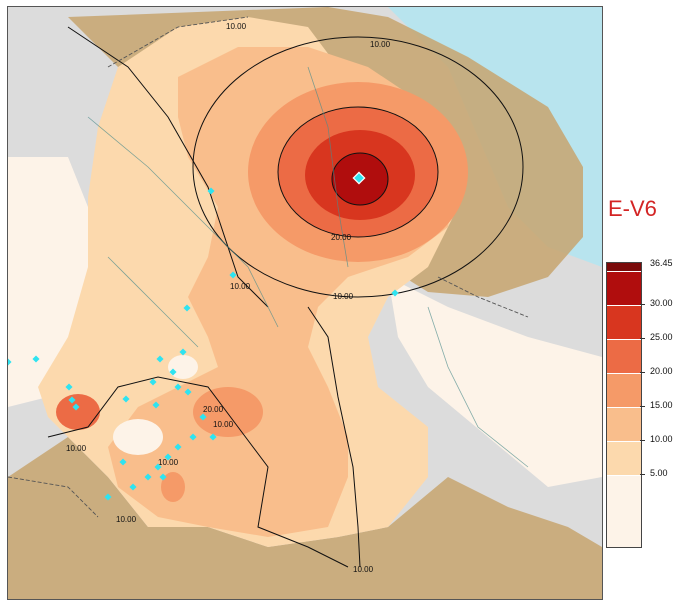 The width and height of the screenshot is (682, 604). What do you see at coordinates (661, 303) in the screenshot?
I see `legend-label: 30.00` at bounding box center [661, 303].